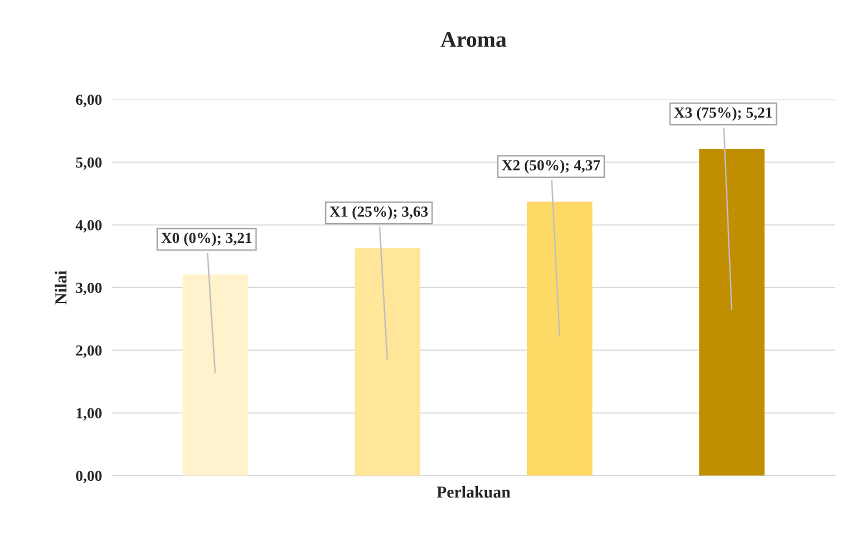 This screenshot has height=553, width=861. I want to click on data-label: X1 (25%); 3,63, so click(379, 213).